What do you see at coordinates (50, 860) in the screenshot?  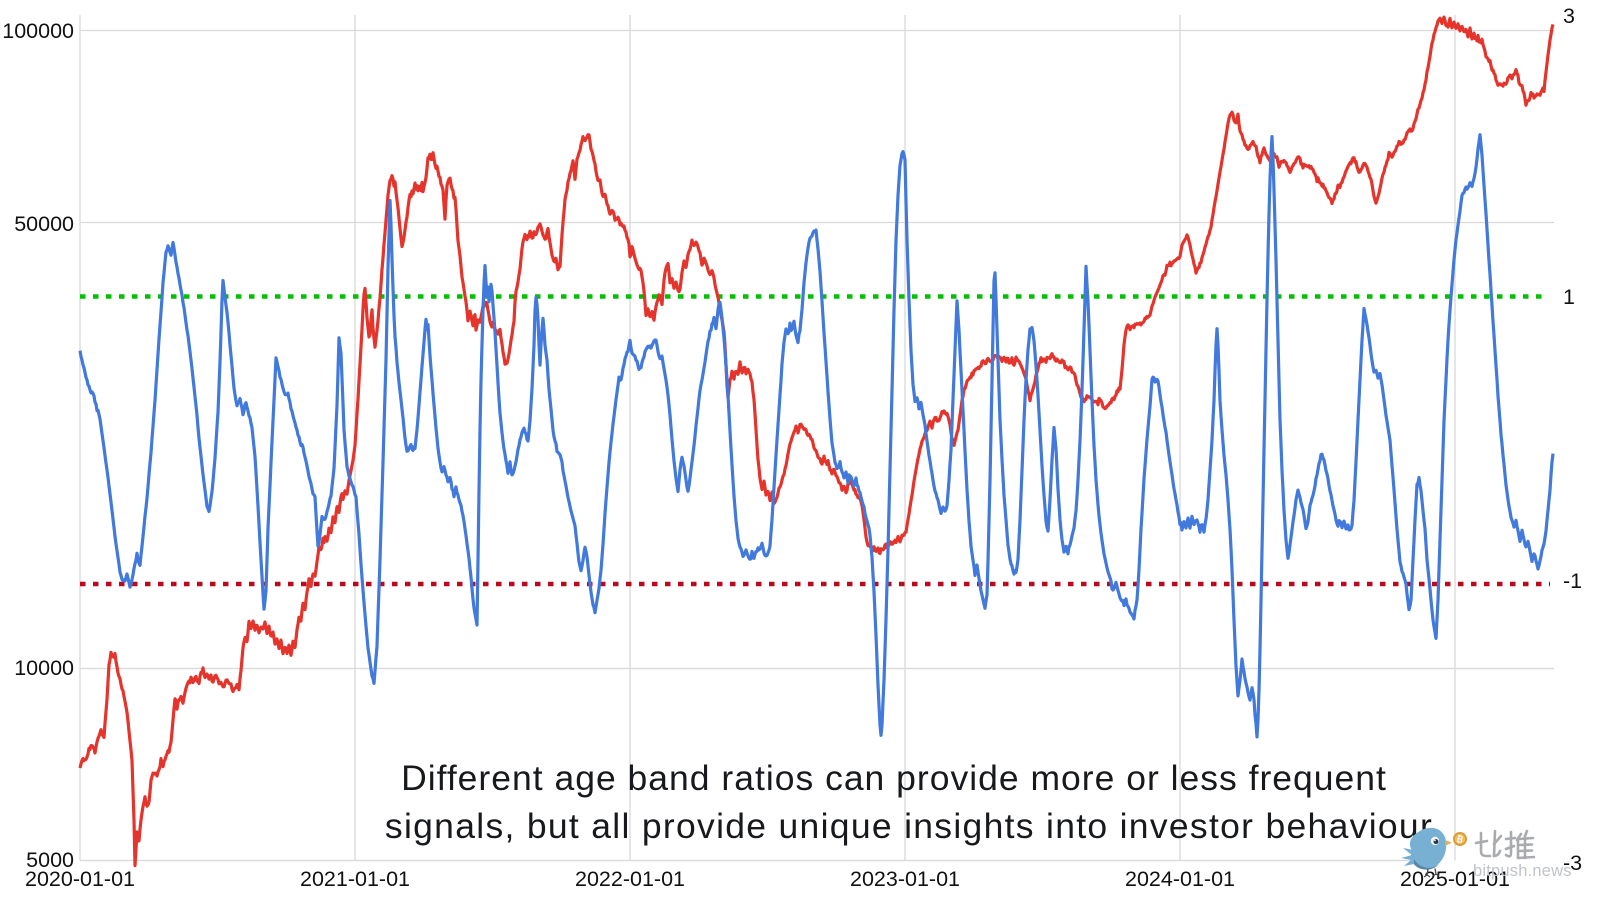 I see `svg-text: 5000` at bounding box center [50, 860].